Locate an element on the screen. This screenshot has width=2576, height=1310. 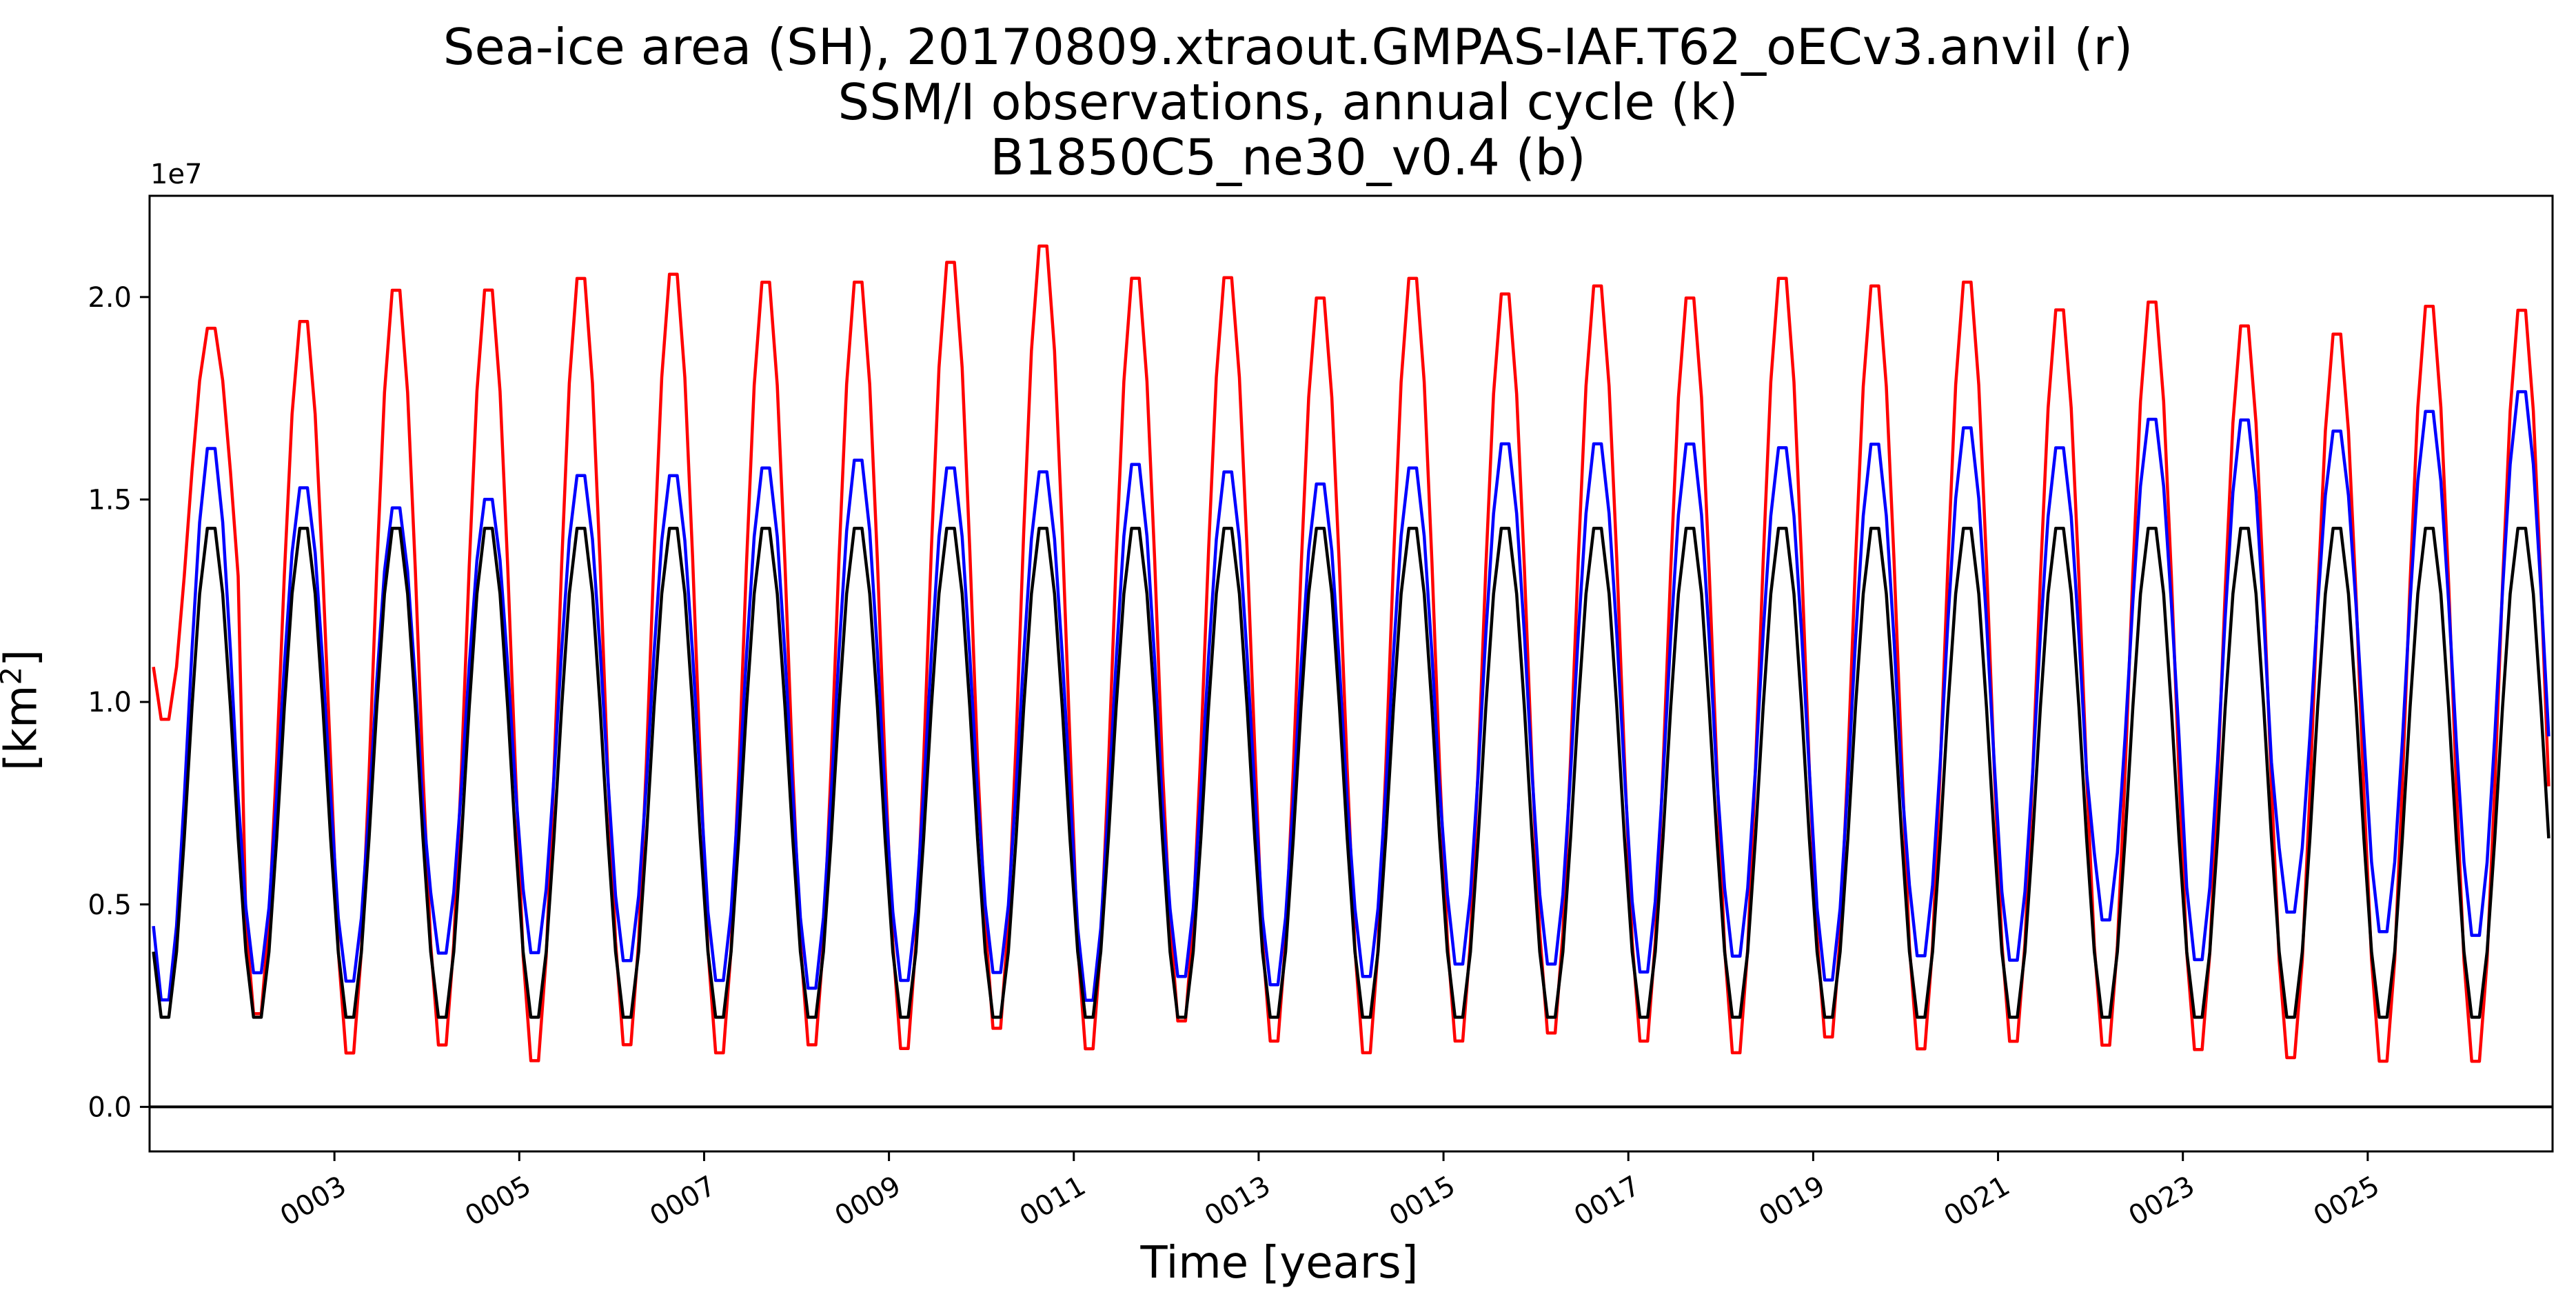
y-tick-label: 2.0 is located at coordinates (110, 298).